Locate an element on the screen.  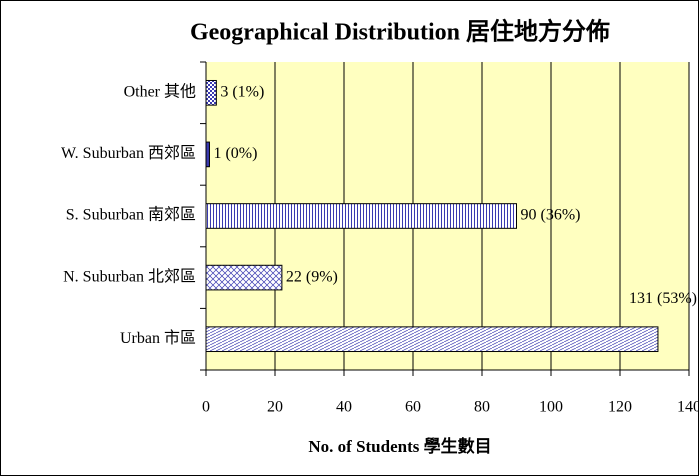
data-label: 90 (36%) is located at coordinates (551, 215).